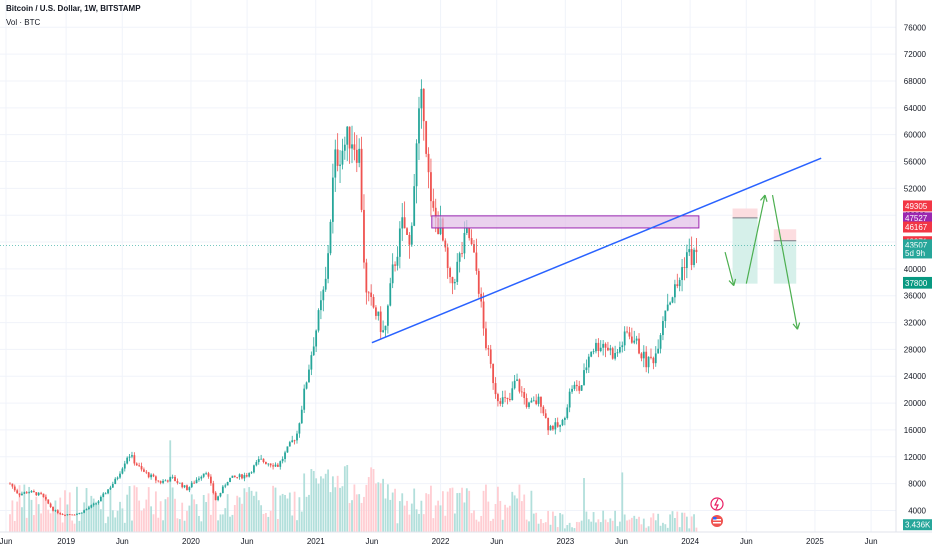  Describe the element at coordinates (717, 512) in the screenshot. I see `event-flags` at that location.